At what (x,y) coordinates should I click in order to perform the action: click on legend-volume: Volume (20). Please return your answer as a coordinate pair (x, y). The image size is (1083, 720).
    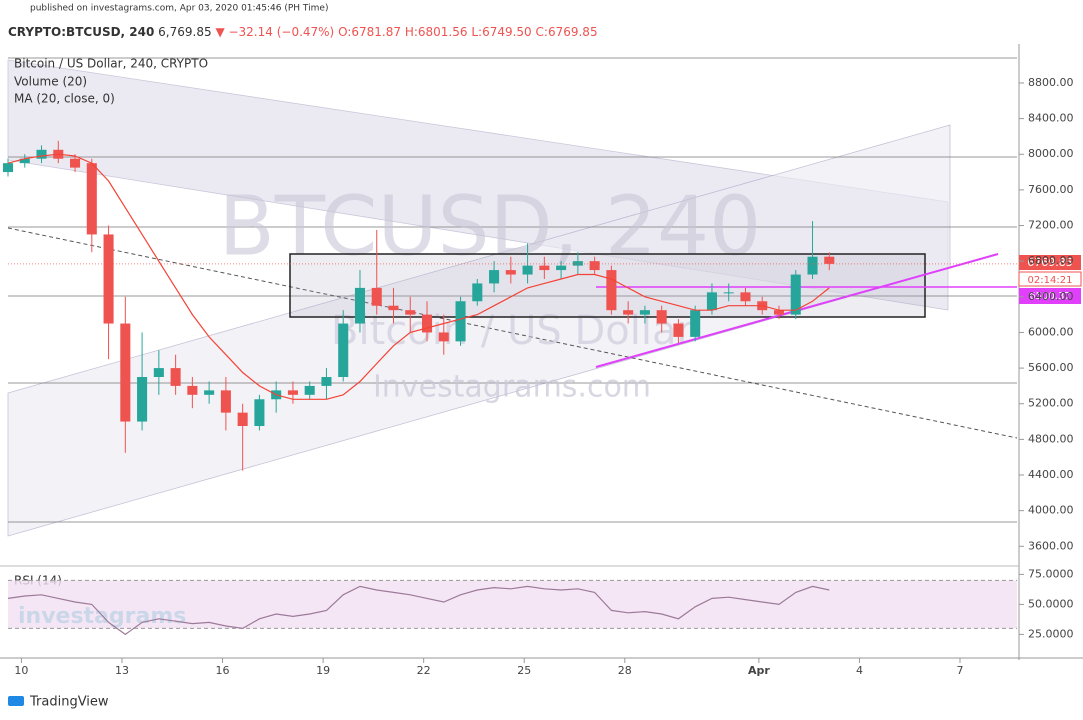
    Looking at the image, I should click on (50, 82).